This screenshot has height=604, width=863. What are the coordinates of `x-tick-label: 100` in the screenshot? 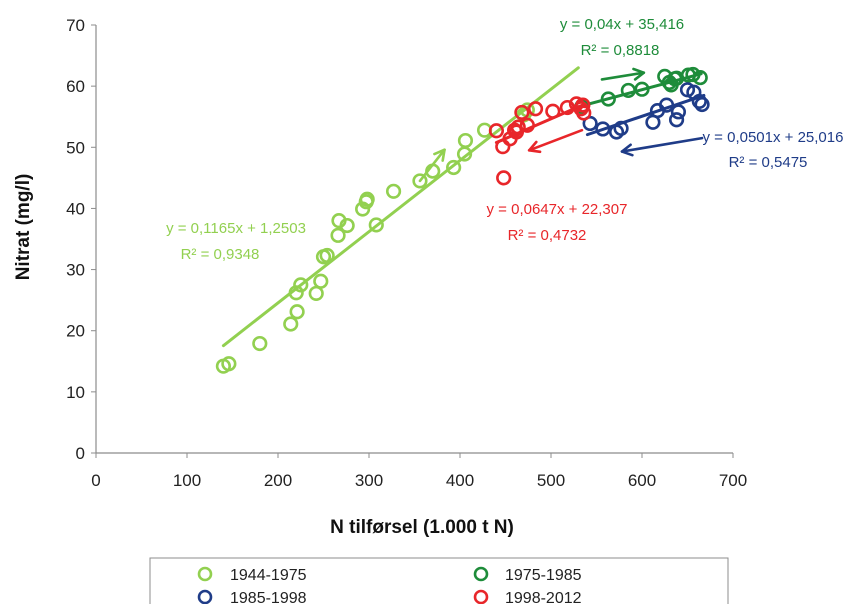 It's located at (187, 480).